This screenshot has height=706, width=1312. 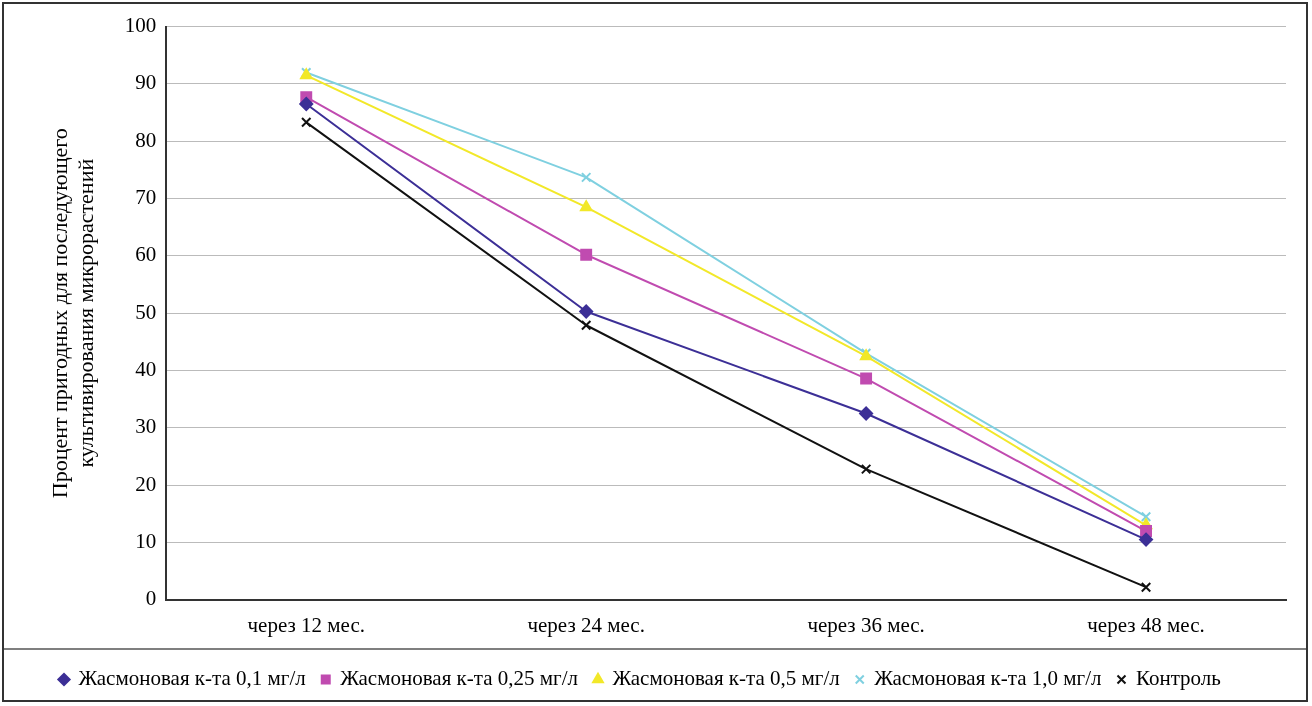 I want to click on x-tick-label: через 48 мес., so click(x=1146, y=624).